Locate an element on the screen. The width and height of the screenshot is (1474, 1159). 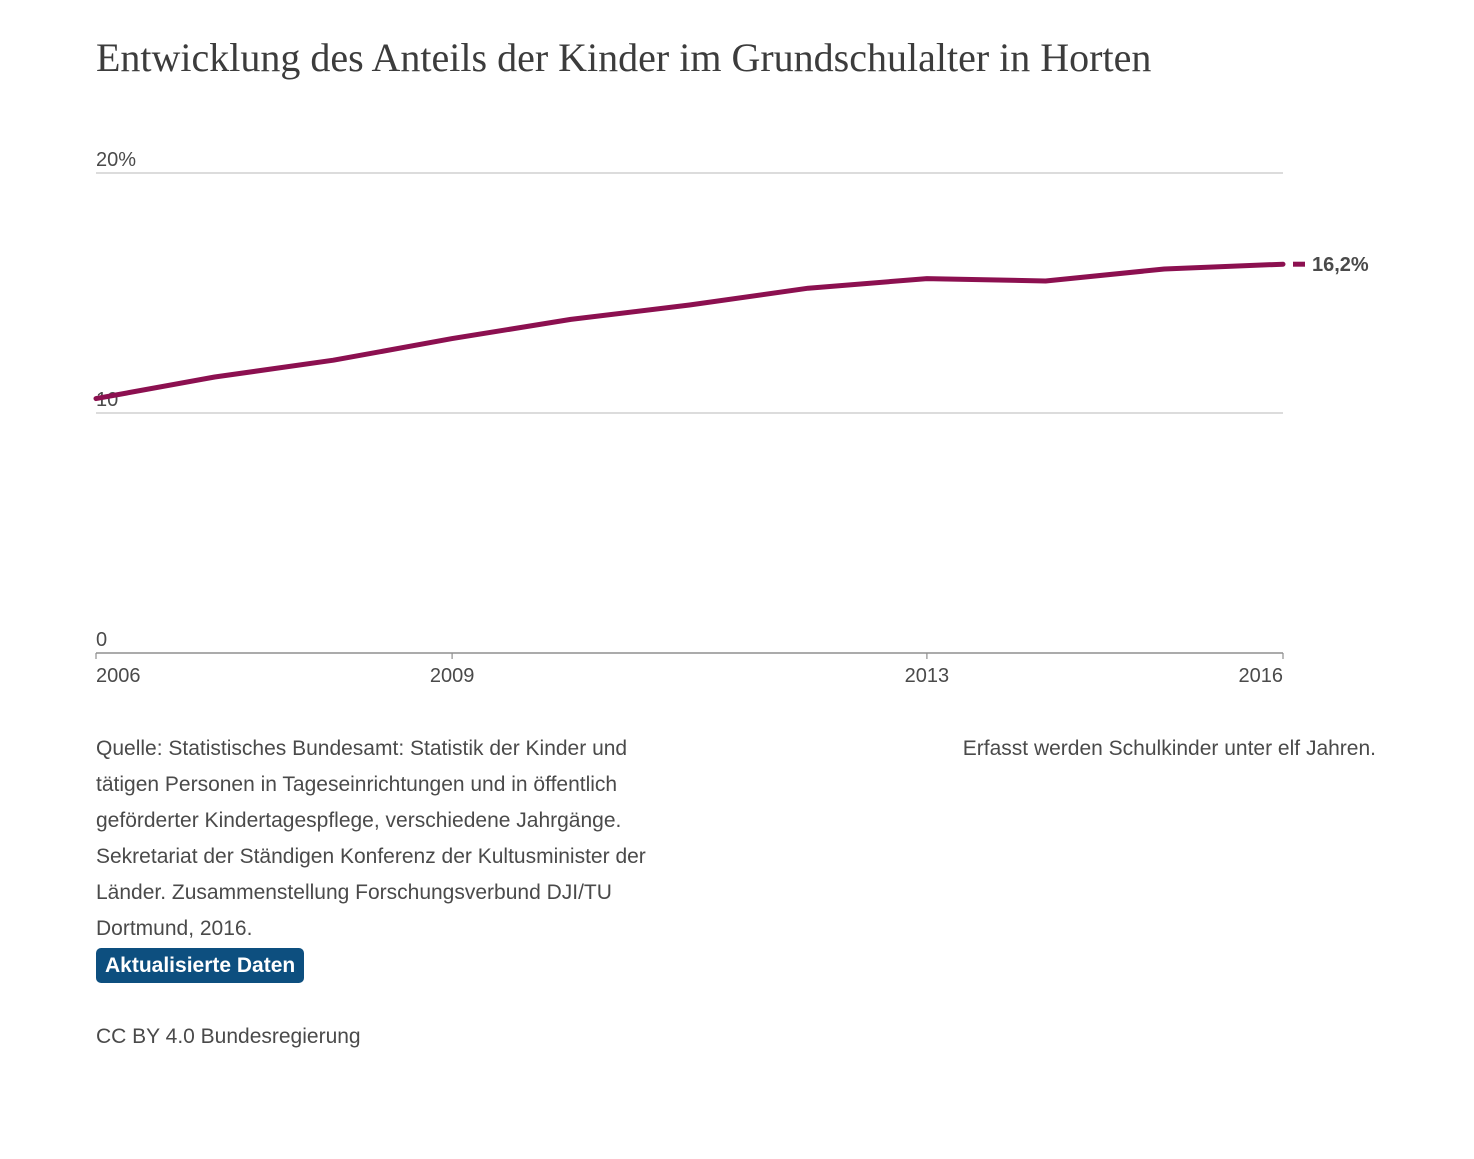
x-tick-label: 2009 is located at coordinates (452, 676).